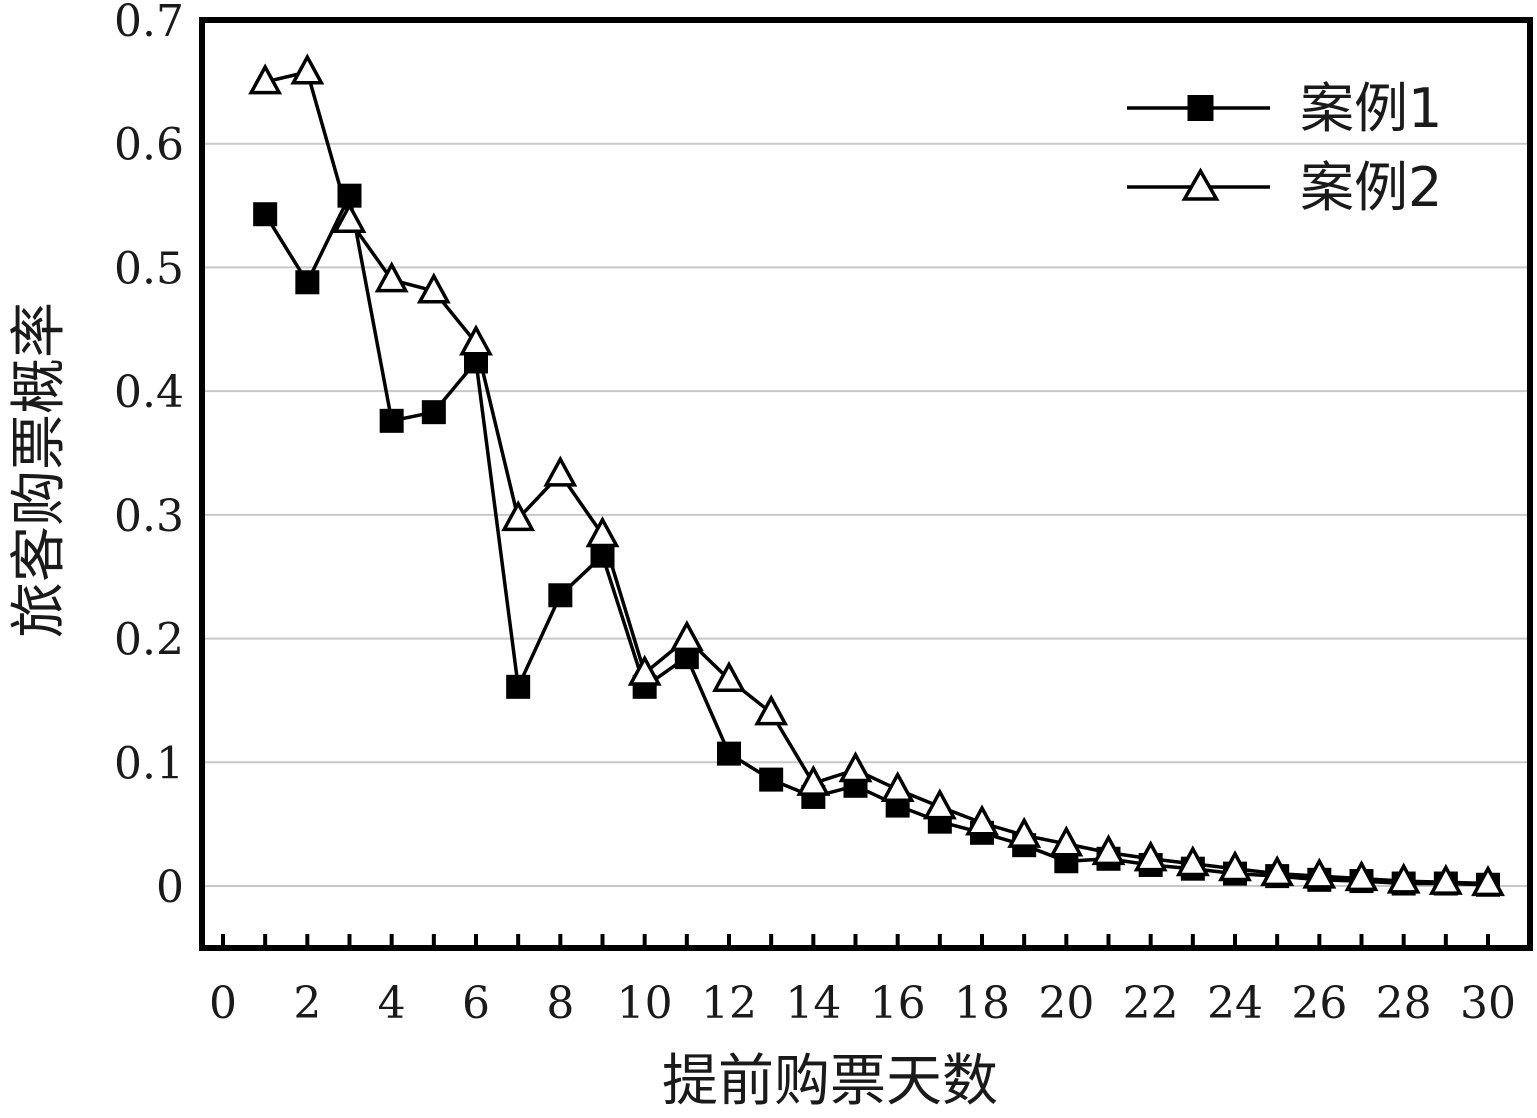 The width and height of the screenshot is (1537, 1118). I want to click on legend-label: 案例1, so click(1371, 108).